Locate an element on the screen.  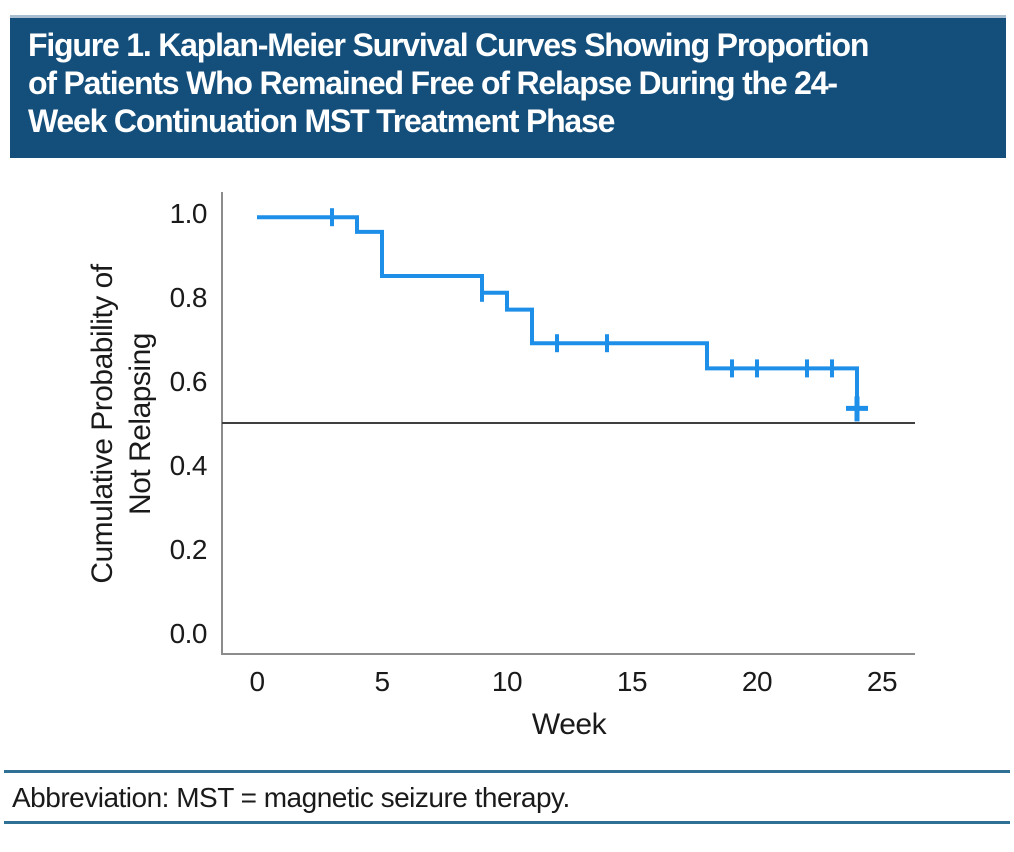
y-tick-label: 0.6 is located at coordinates (188, 381).